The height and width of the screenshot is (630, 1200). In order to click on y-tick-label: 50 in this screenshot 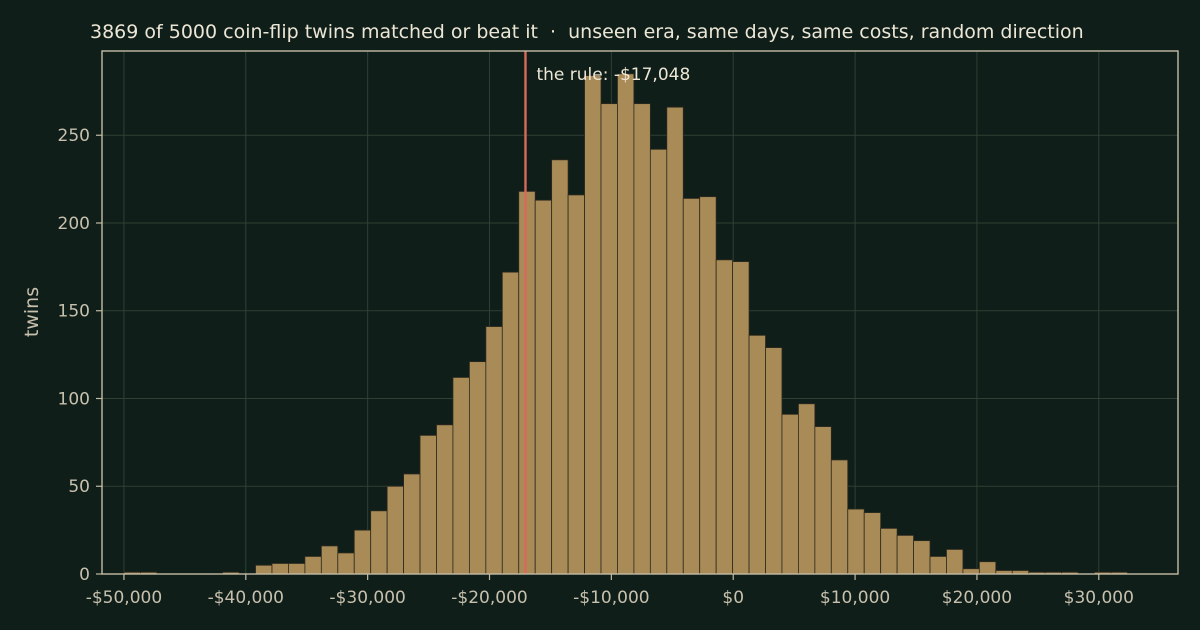, I will do `click(79, 487)`.